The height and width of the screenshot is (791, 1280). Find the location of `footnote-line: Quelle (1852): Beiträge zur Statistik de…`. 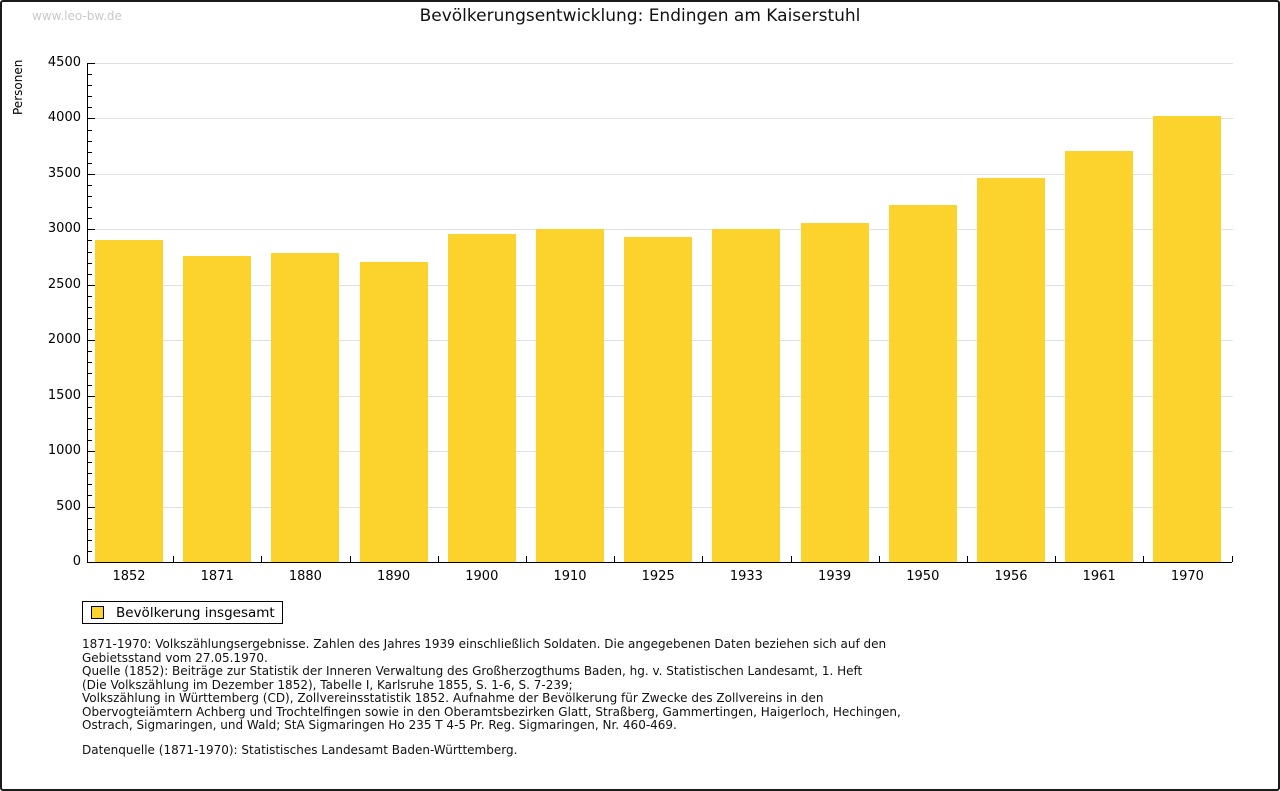

footnote-line: Quelle (1852): Beiträge zur Statistik de… is located at coordinates (472, 671).